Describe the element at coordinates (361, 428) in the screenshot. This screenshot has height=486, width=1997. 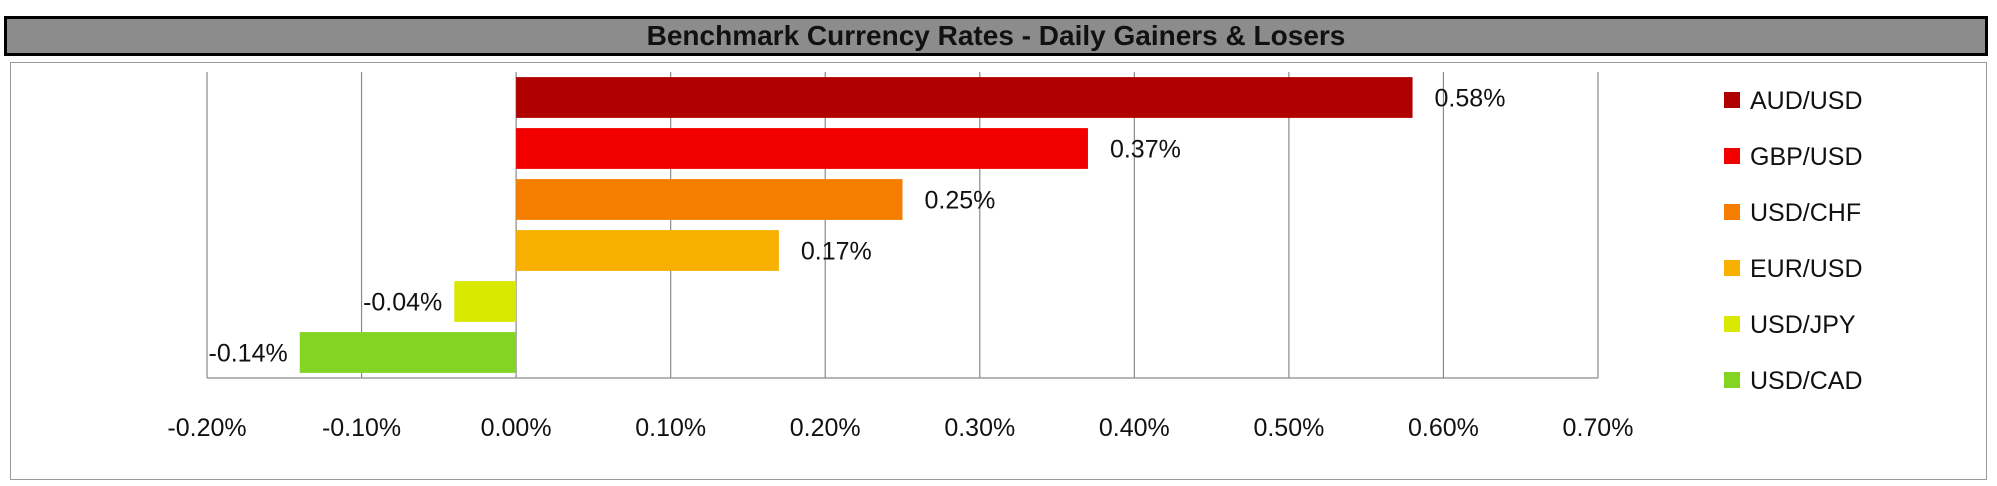
I see `x-tick-label-1: -0.10%` at that location.